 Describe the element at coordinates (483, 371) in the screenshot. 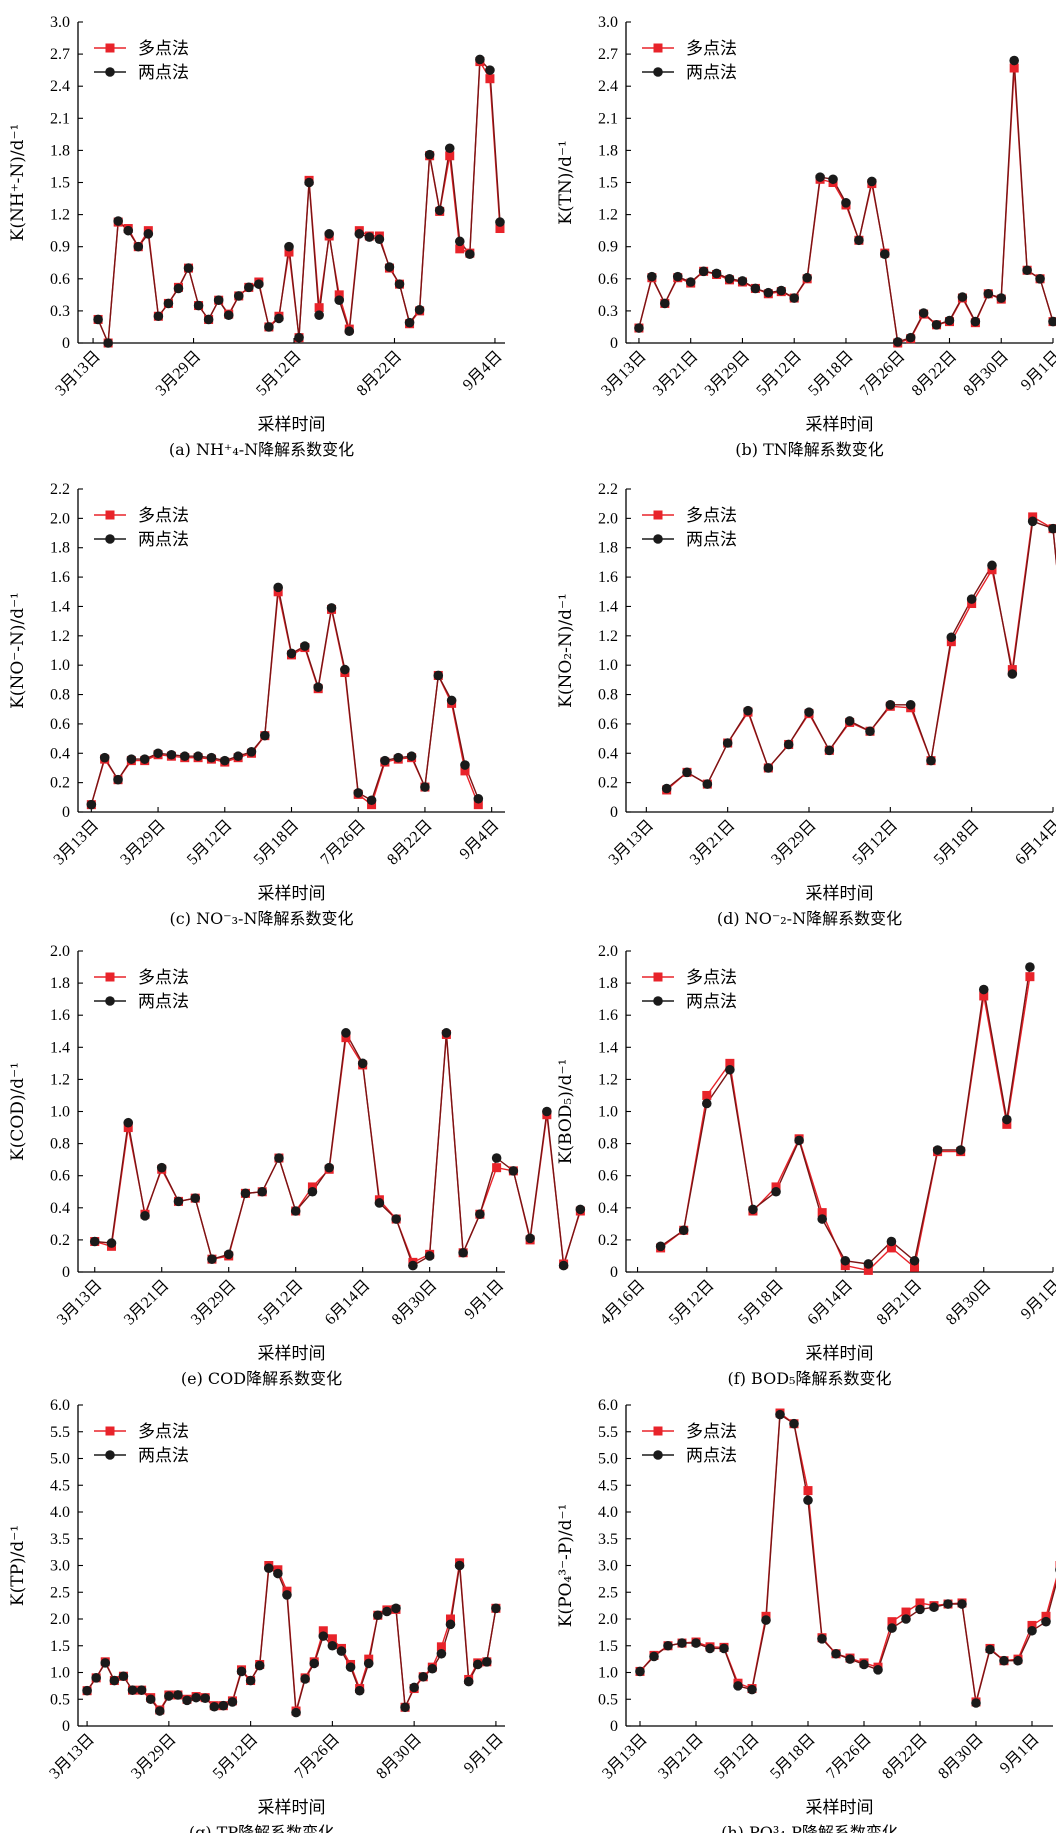

I see `x-tick-label: 9月4日` at that location.